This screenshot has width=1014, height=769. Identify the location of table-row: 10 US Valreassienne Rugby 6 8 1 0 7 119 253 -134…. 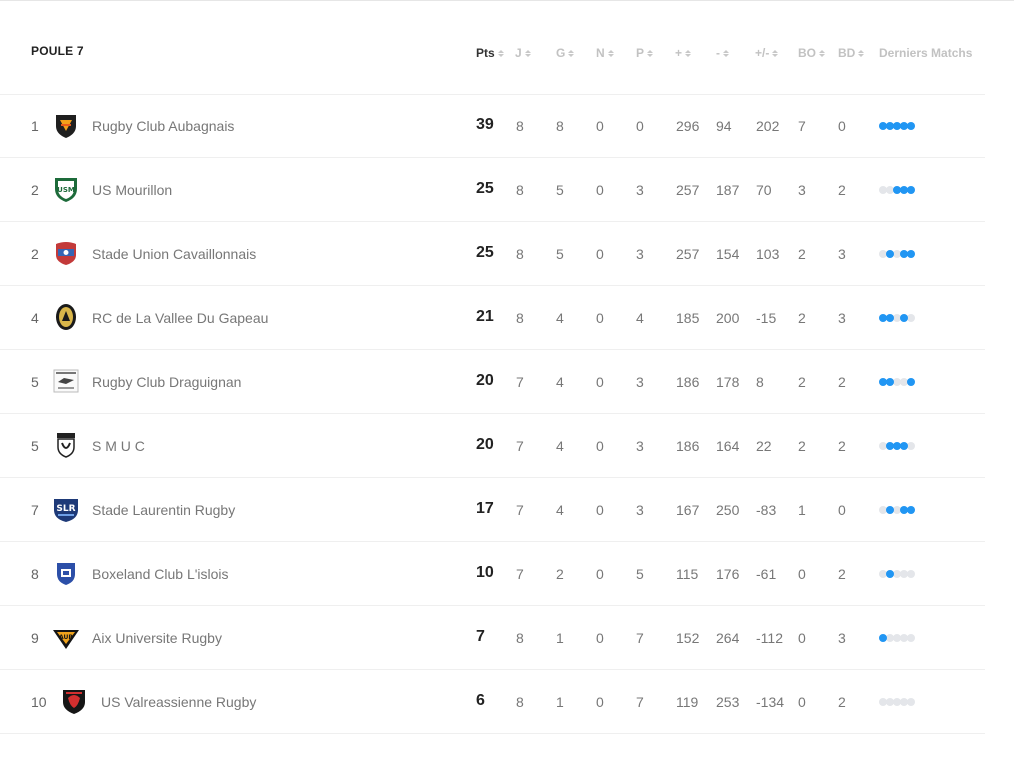
(492, 702).